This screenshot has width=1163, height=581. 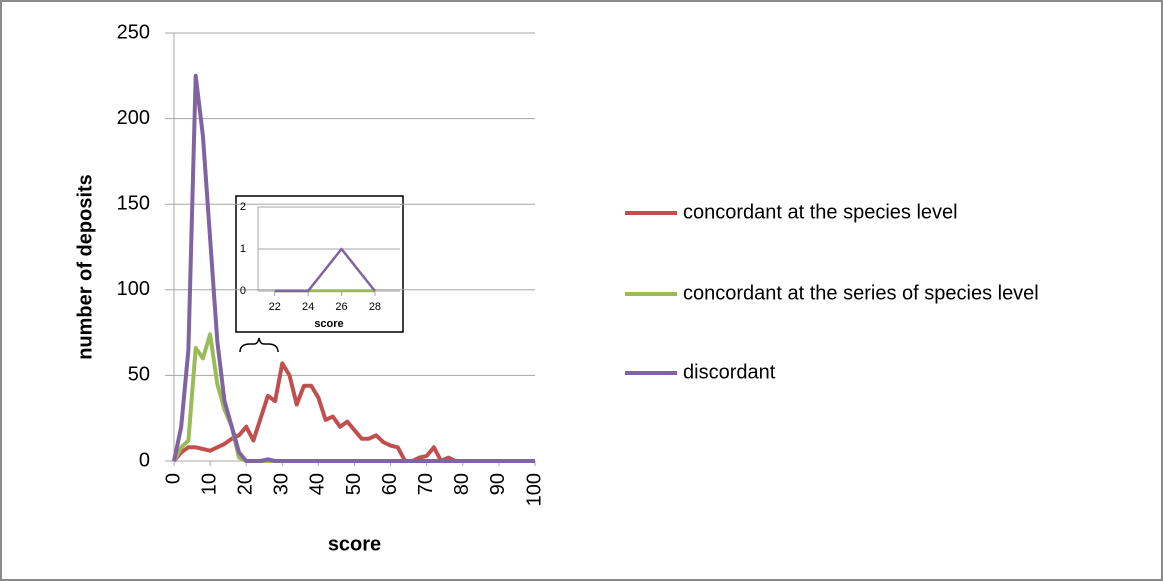 I want to click on y-tick-label: 50, so click(x=139, y=375).